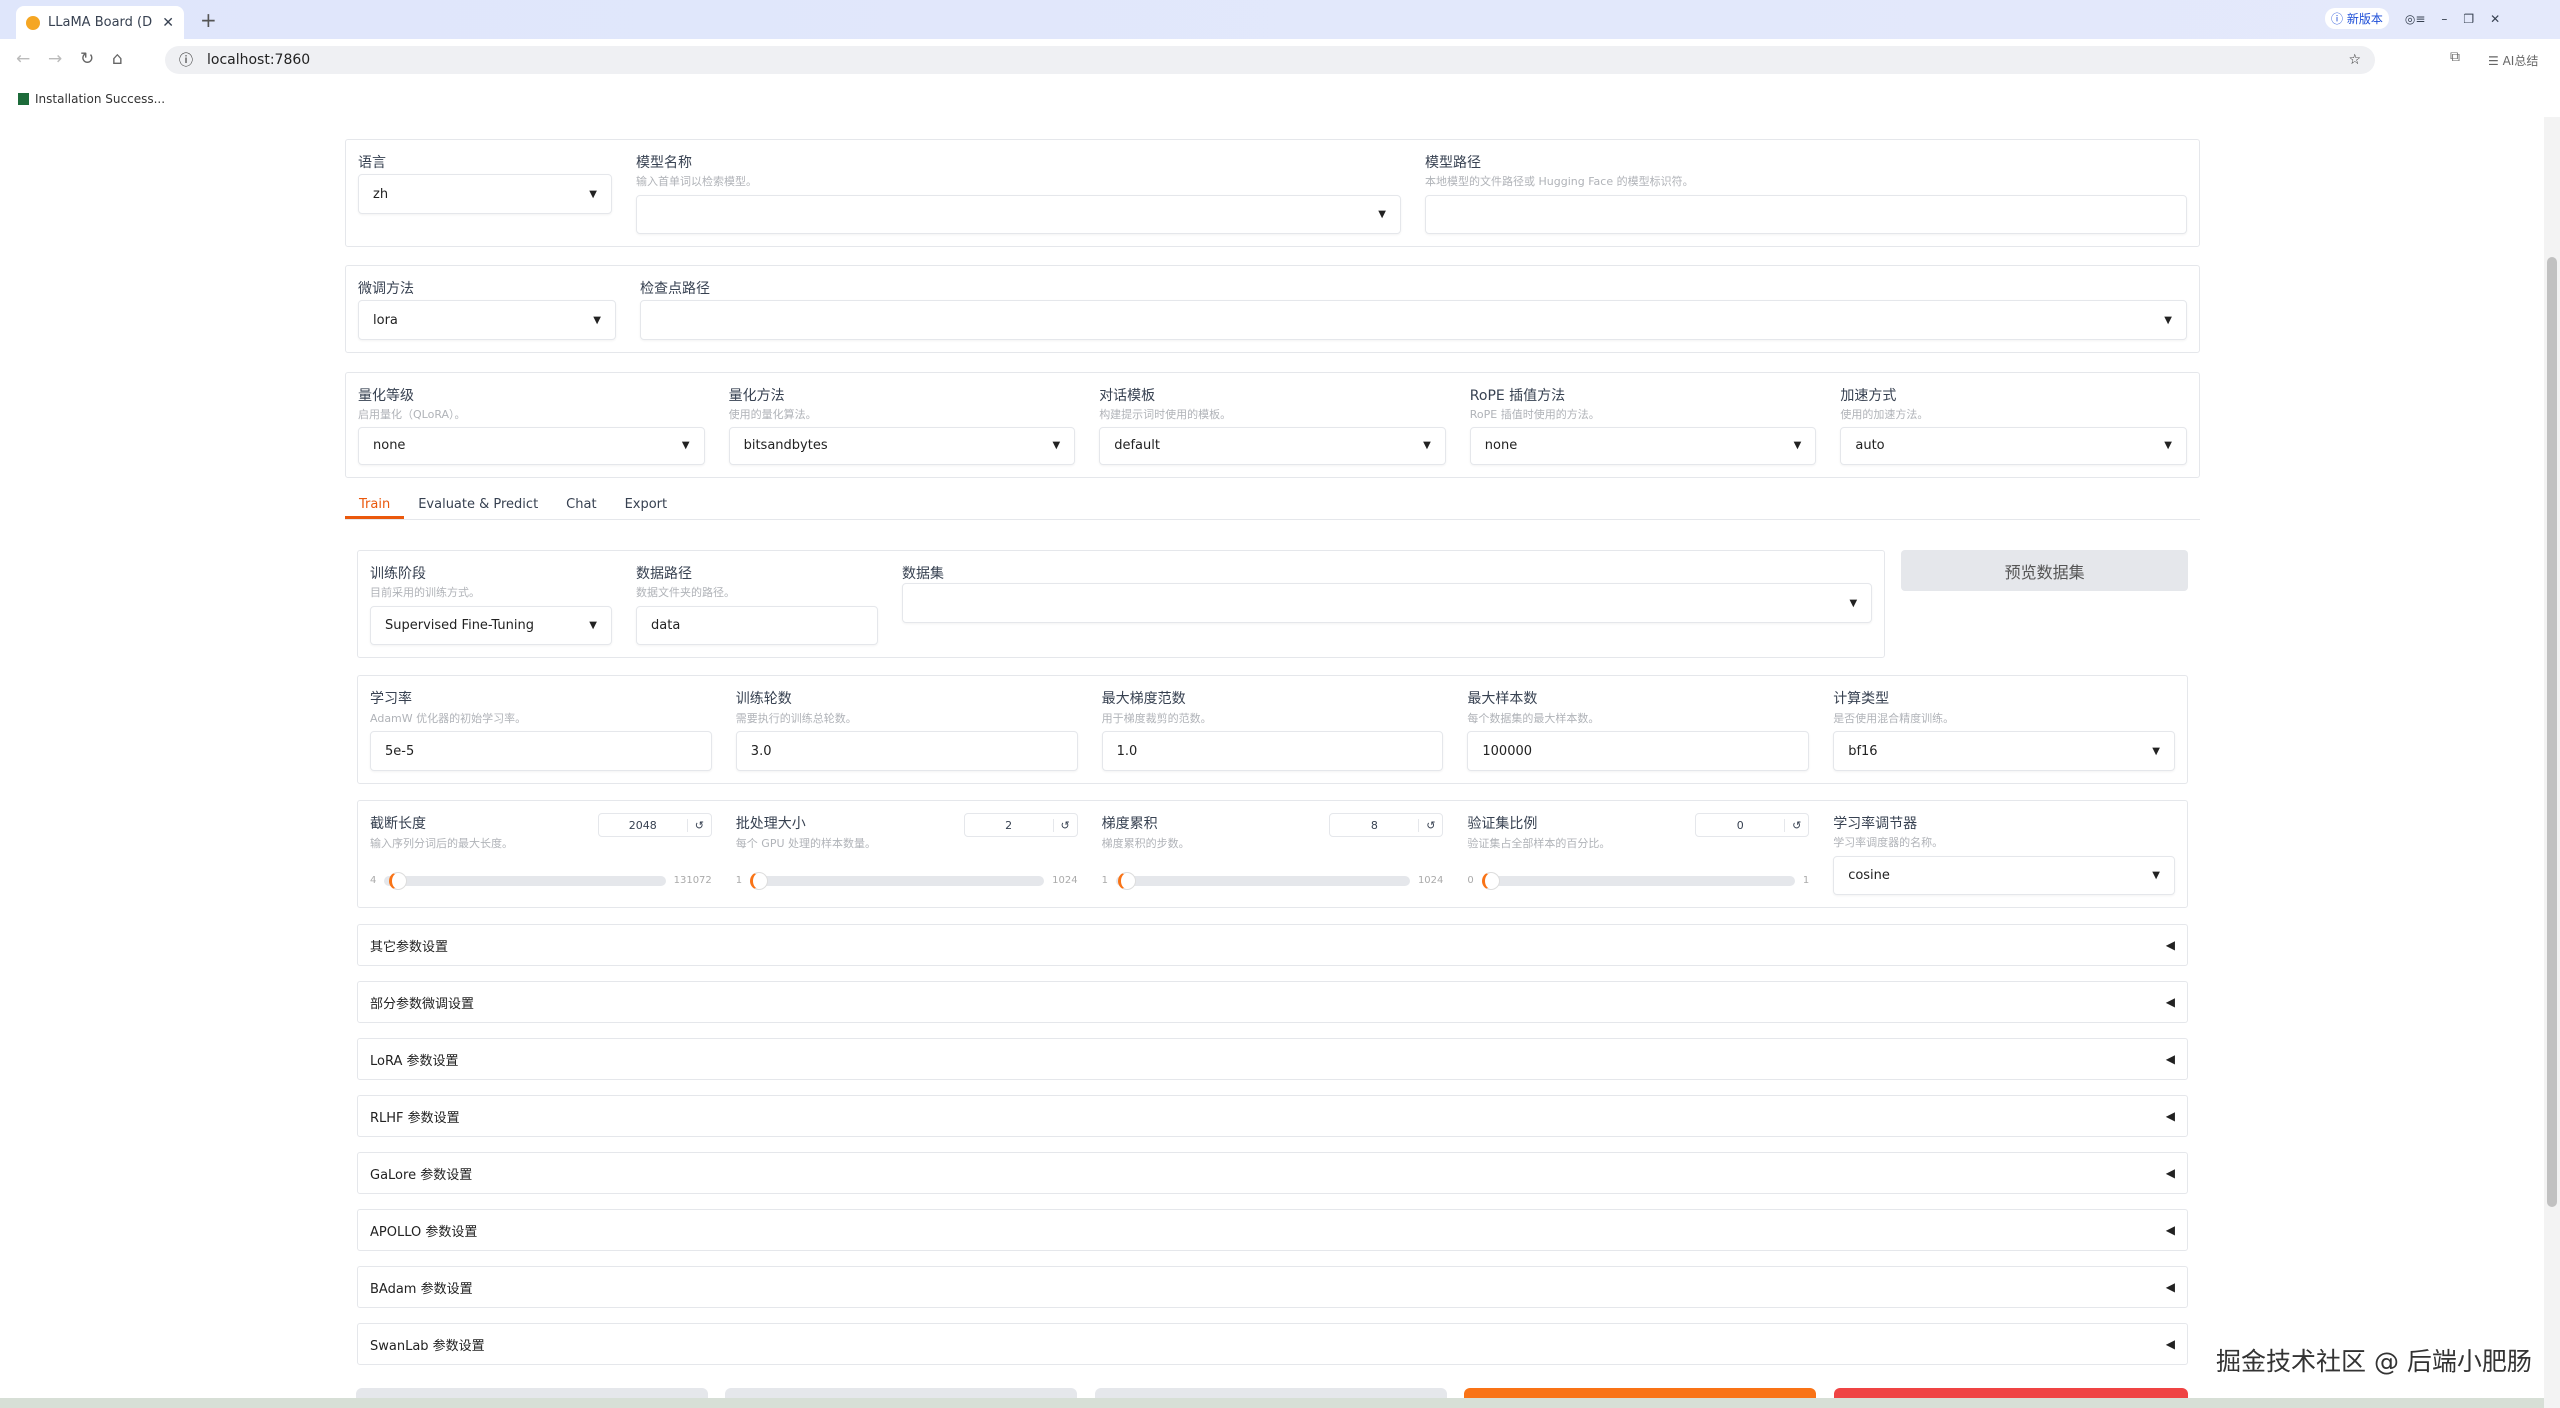 This screenshot has width=2560, height=1408. I want to click on close-tab-icon: ✕, so click(168, 22).